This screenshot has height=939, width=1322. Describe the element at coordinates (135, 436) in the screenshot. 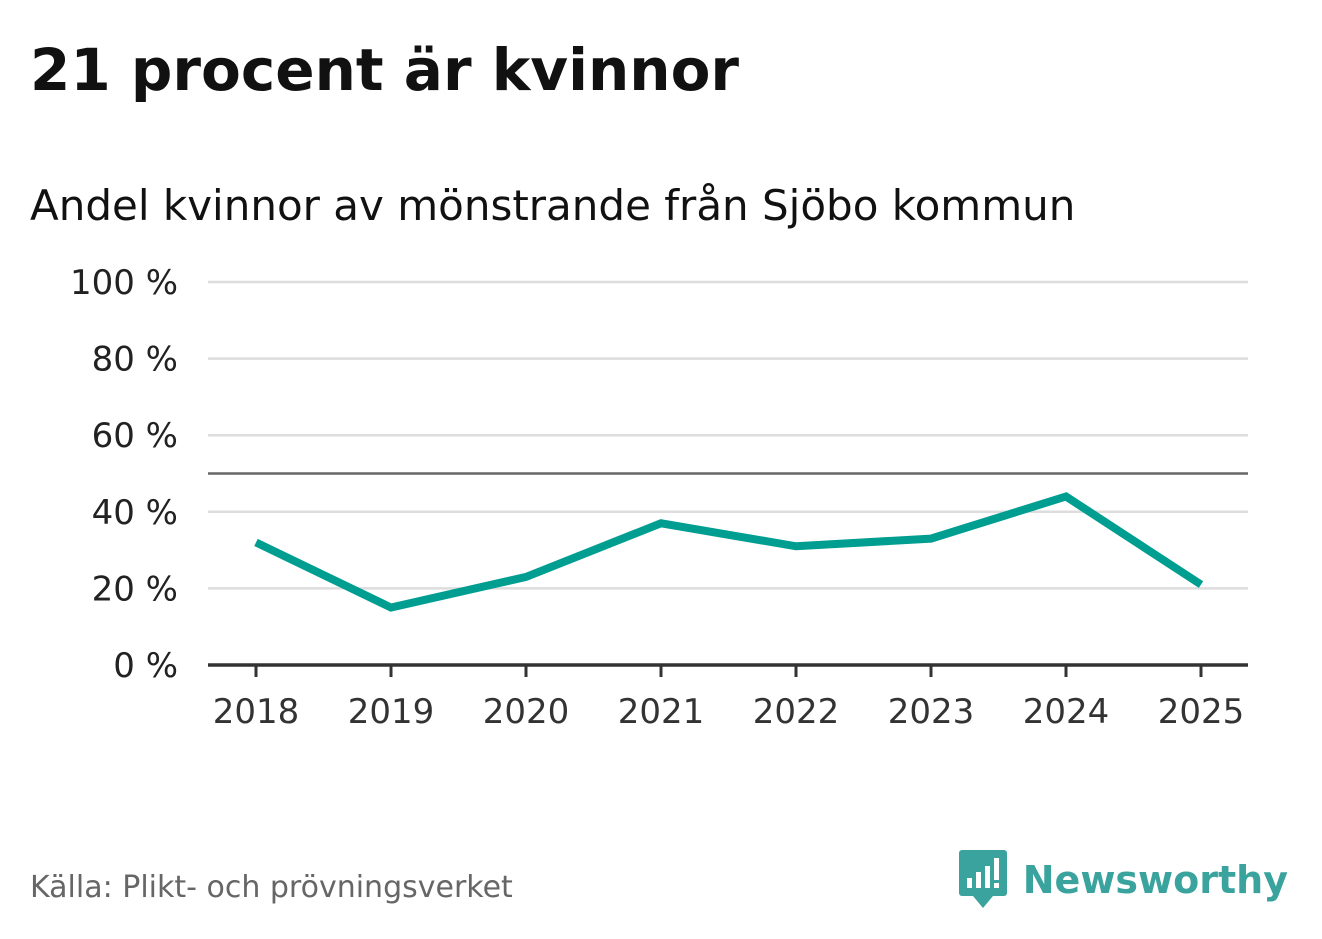

I see `y-tick-label-60: 60 %` at that location.